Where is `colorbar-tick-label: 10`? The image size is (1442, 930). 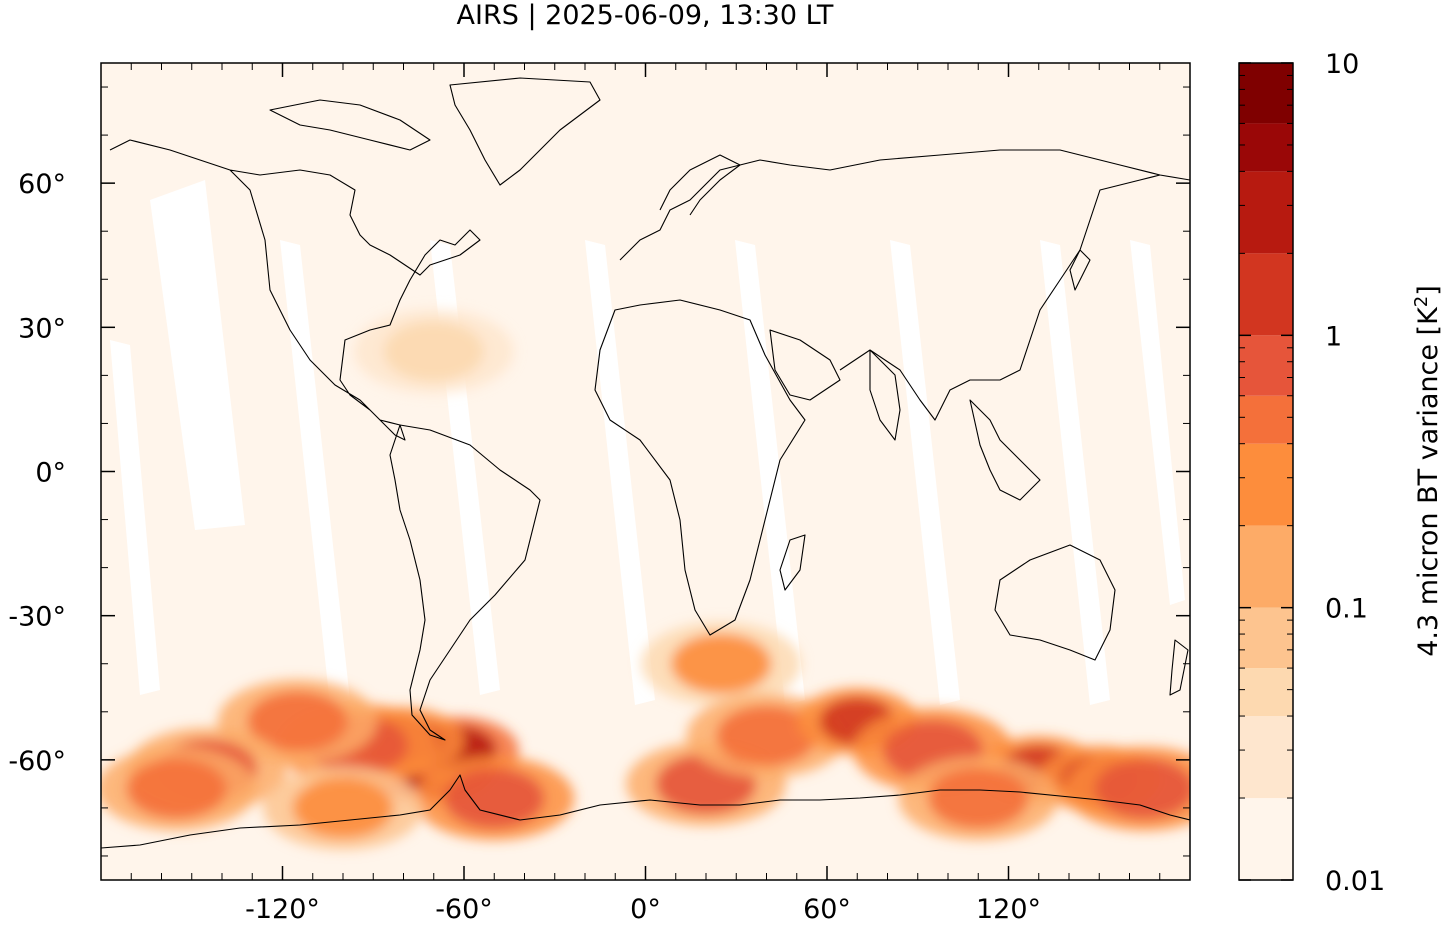
colorbar-tick-label: 10 is located at coordinates (1342, 64).